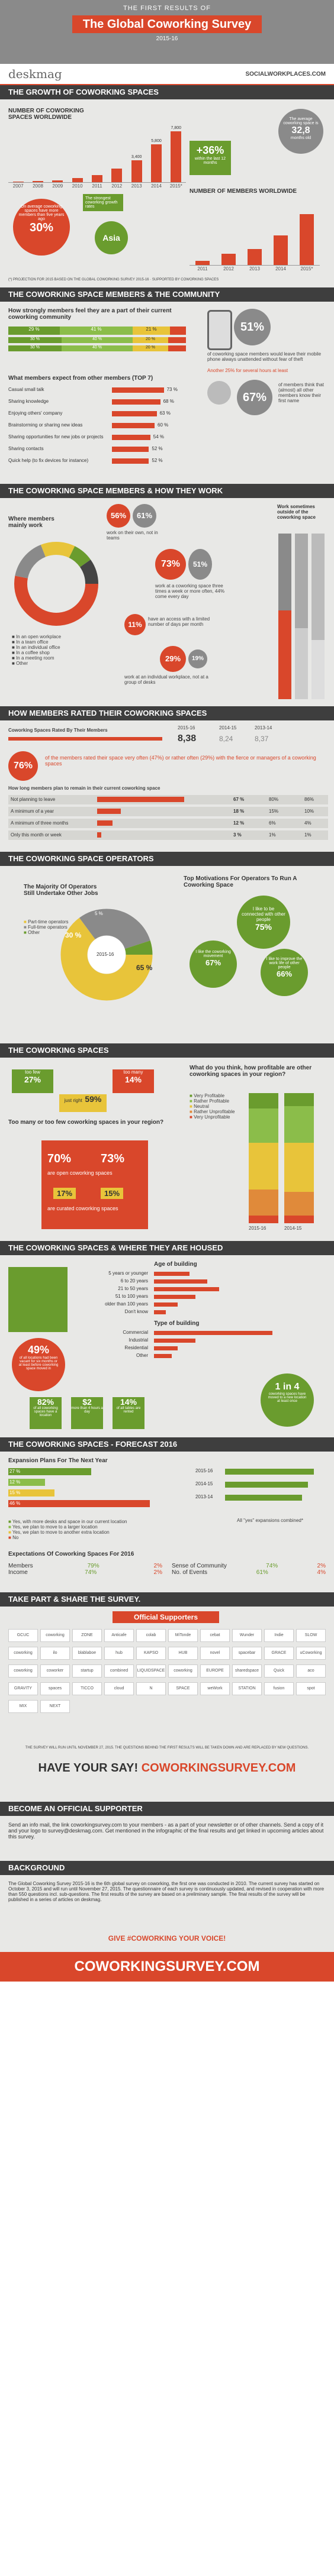  What do you see at coordinates (167, 74) in the screenshot?
I see `brand-bar: deskmag SOCIALWORKPLACES.COM` at bounding box center [167, 74].